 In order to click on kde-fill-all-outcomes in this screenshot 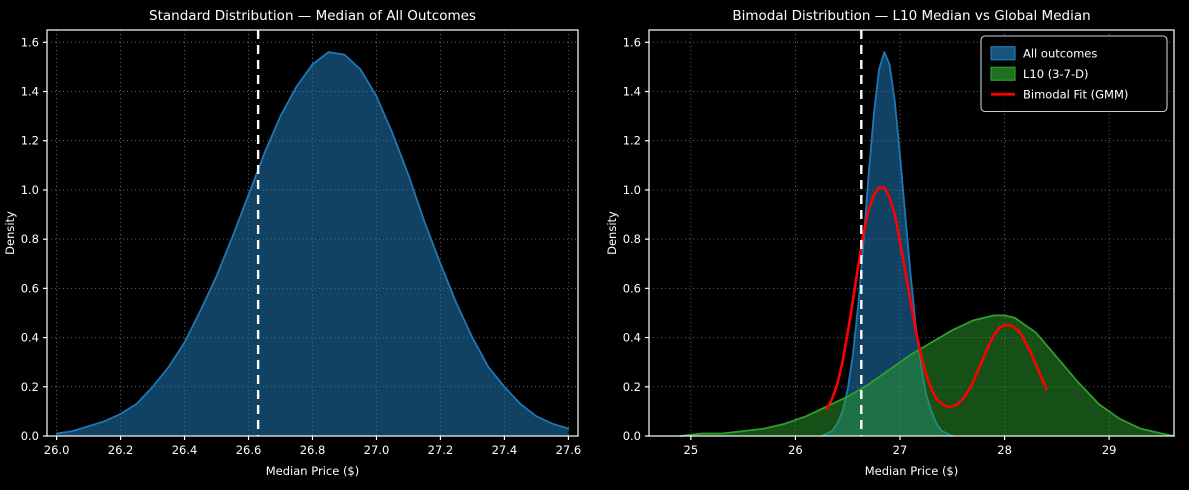, I will do `click(887, 244)`.